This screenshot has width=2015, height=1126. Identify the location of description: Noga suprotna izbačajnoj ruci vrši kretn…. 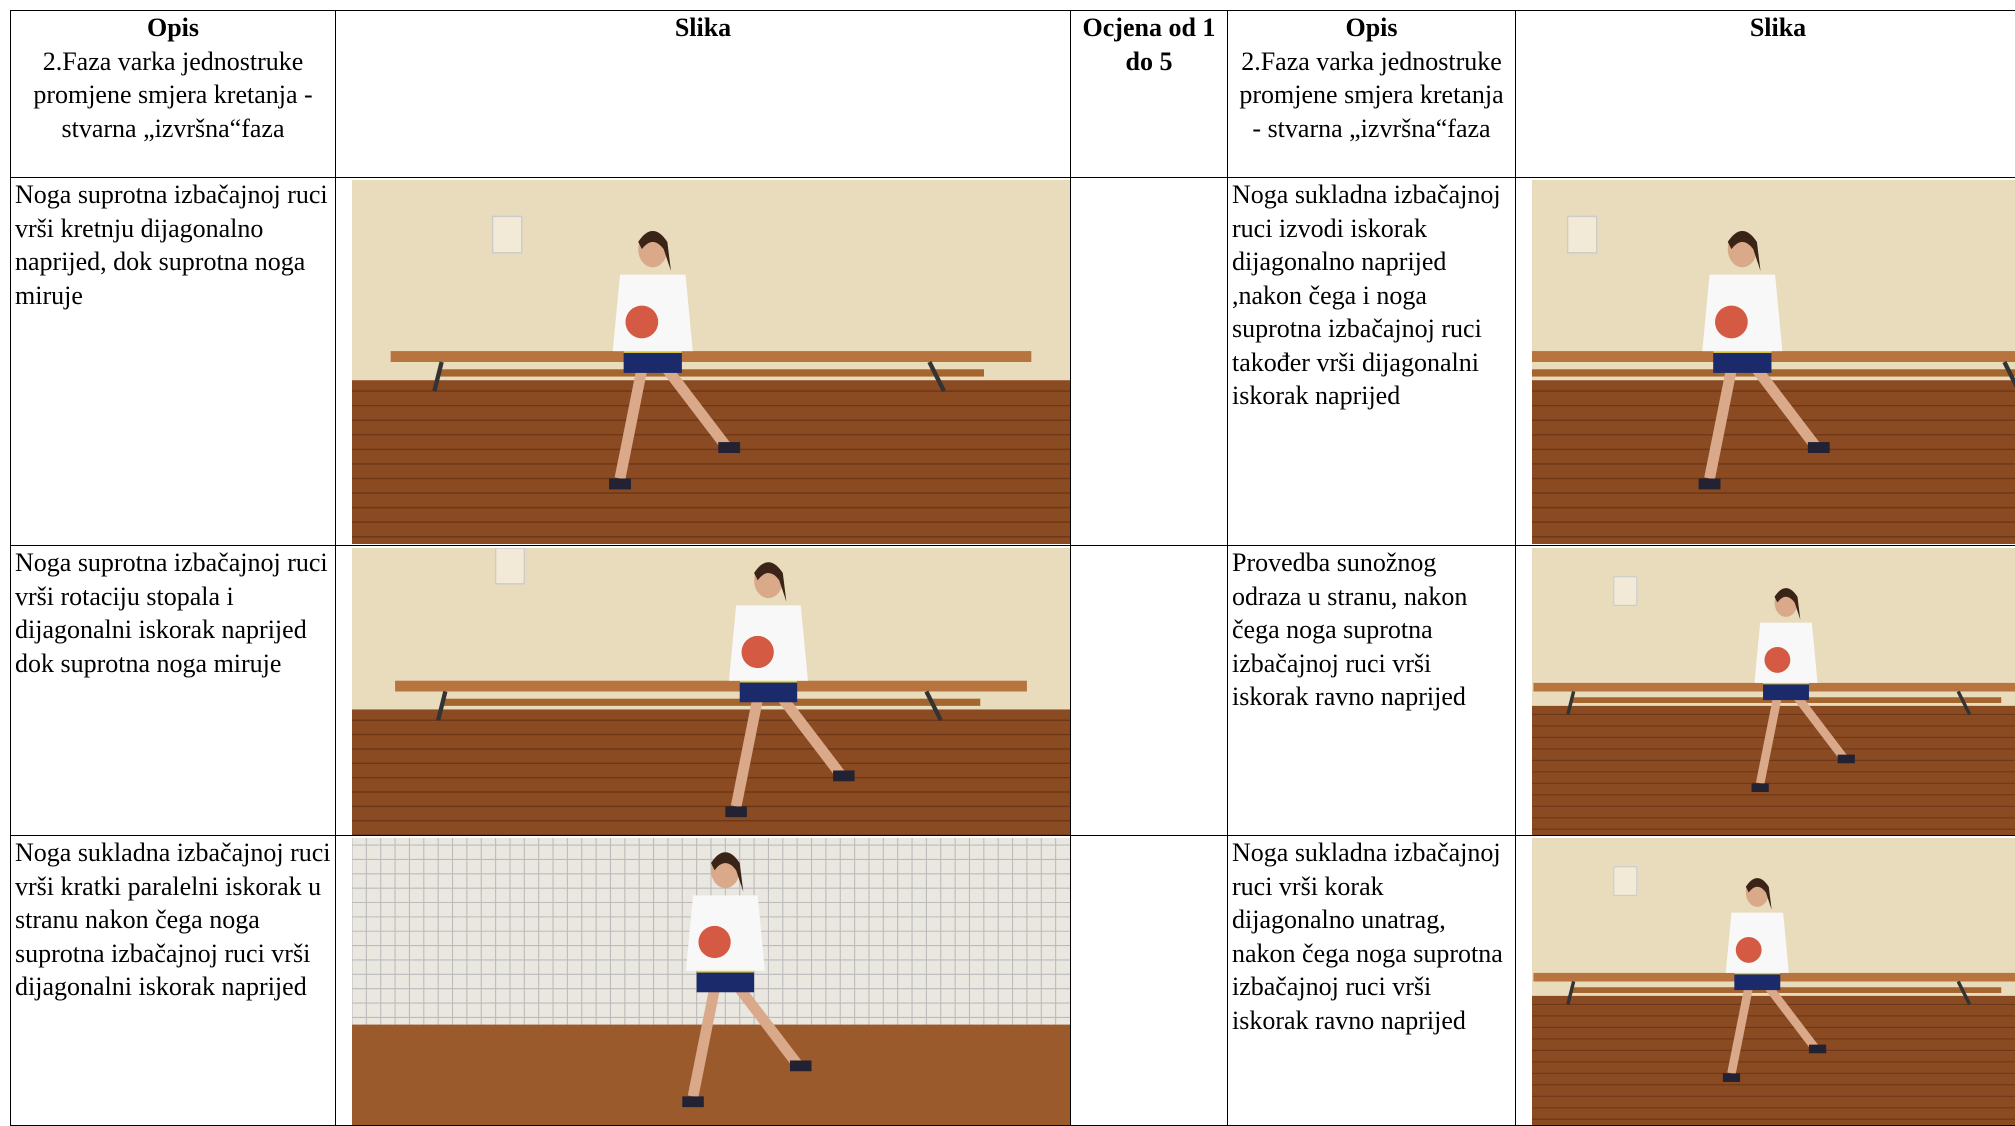
(173, 362).